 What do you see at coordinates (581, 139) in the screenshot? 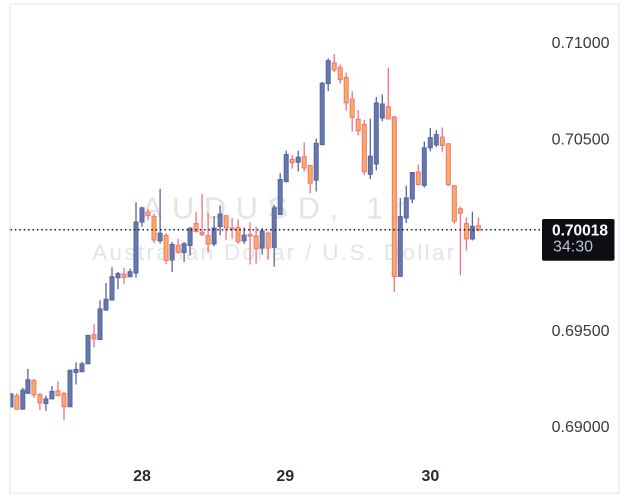
I see `svg-text: 0.70500` at bounding box center [581, 139].